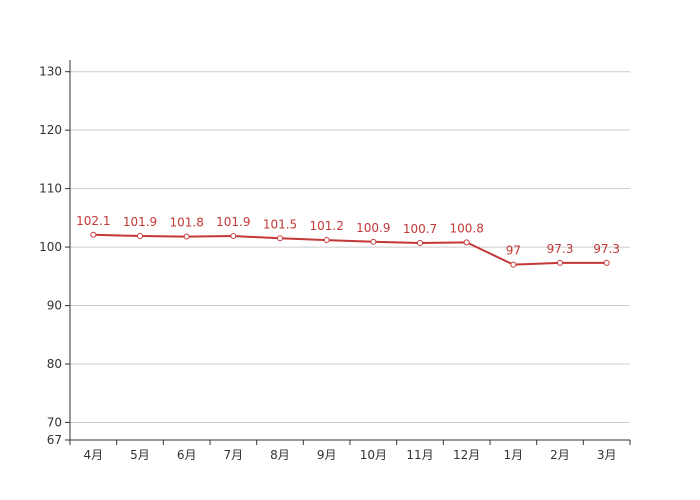  I want to click on y-tick-label: 70, so click(54, 422).